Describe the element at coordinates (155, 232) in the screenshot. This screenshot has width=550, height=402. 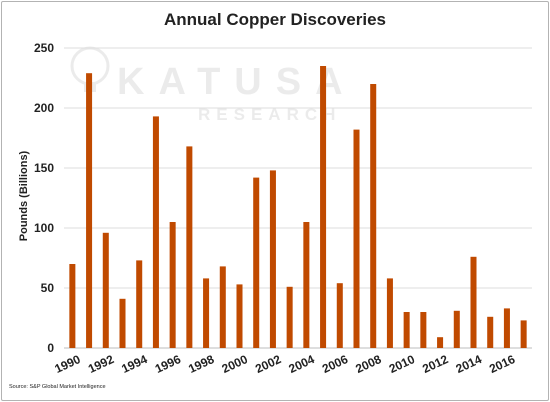
I see `bar-1995` at that location.